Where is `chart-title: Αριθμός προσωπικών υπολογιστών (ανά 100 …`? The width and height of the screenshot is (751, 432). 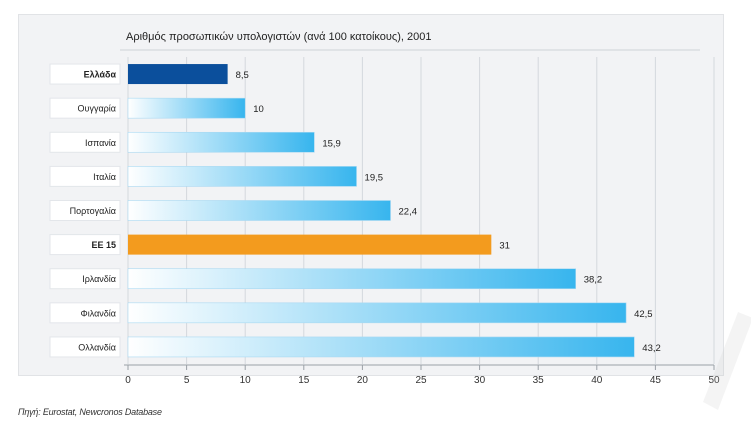 chart-title: Αριθμός προσωπικών υπολογιστών (ανά 100 … is located at coordinates (278, 37).